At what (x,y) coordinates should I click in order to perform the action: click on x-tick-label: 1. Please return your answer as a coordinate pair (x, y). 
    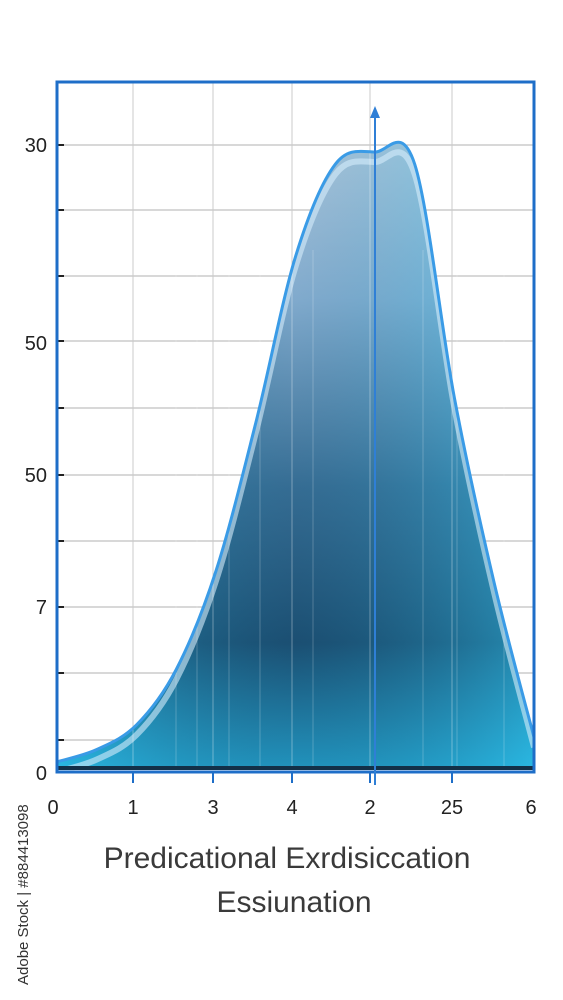
    Looking at the image, I should click on (132, 808).